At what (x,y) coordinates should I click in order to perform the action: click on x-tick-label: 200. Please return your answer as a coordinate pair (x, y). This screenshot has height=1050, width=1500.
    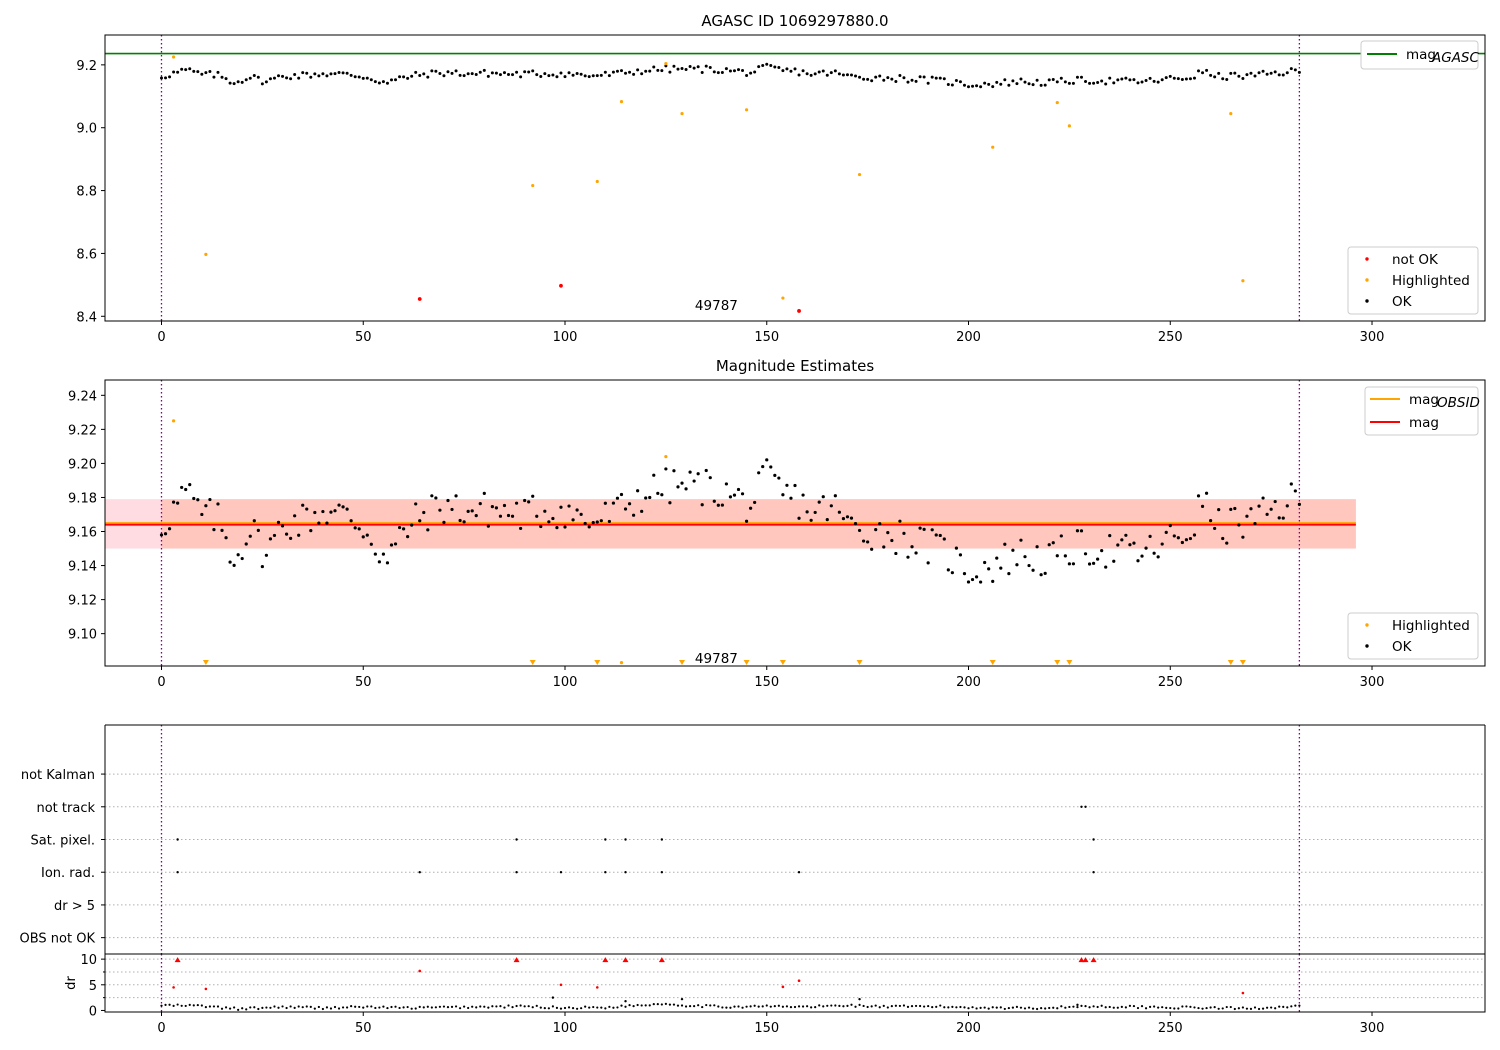
    Looking at the image, I should click on (968, 682).